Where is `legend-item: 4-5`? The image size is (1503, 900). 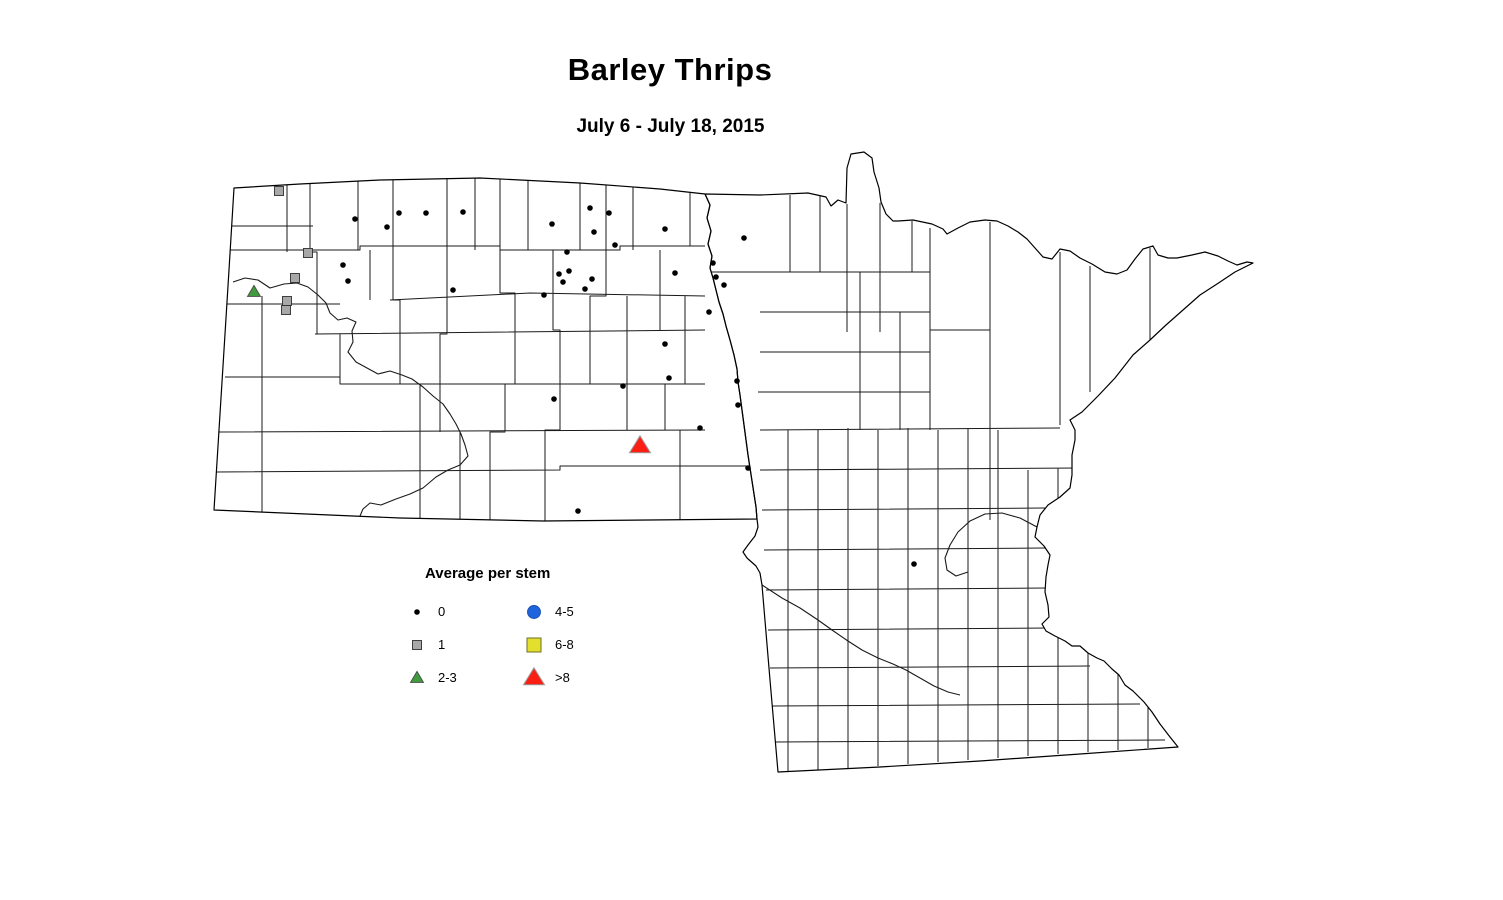
legend-item: 4-5 is located at coordinates (594, 611).